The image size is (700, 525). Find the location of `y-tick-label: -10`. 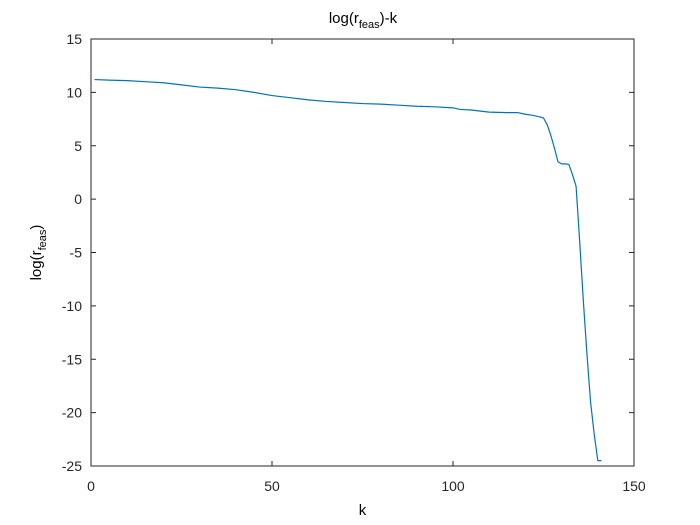

y-tick-label: -10 is located at coordinates (72, 306).